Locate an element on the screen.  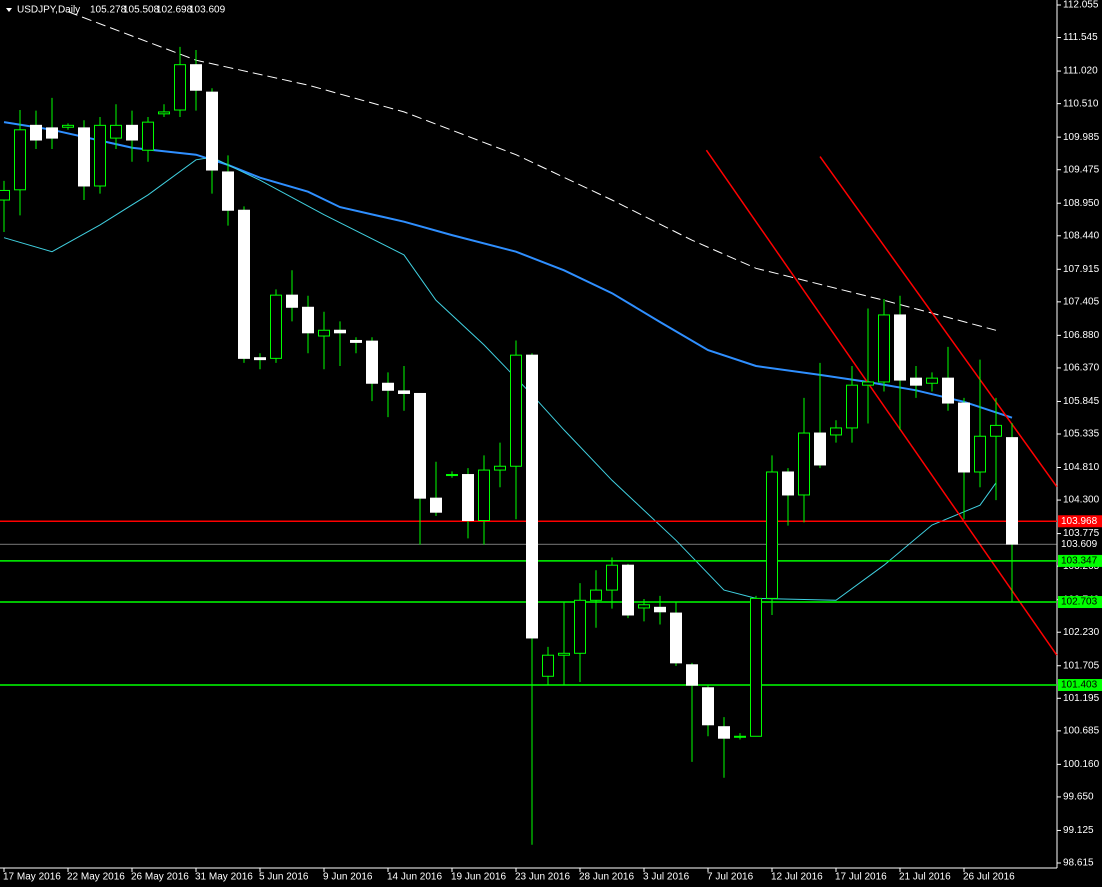
y-tick-label: 104.300 is located at coordinates (1081, 500).